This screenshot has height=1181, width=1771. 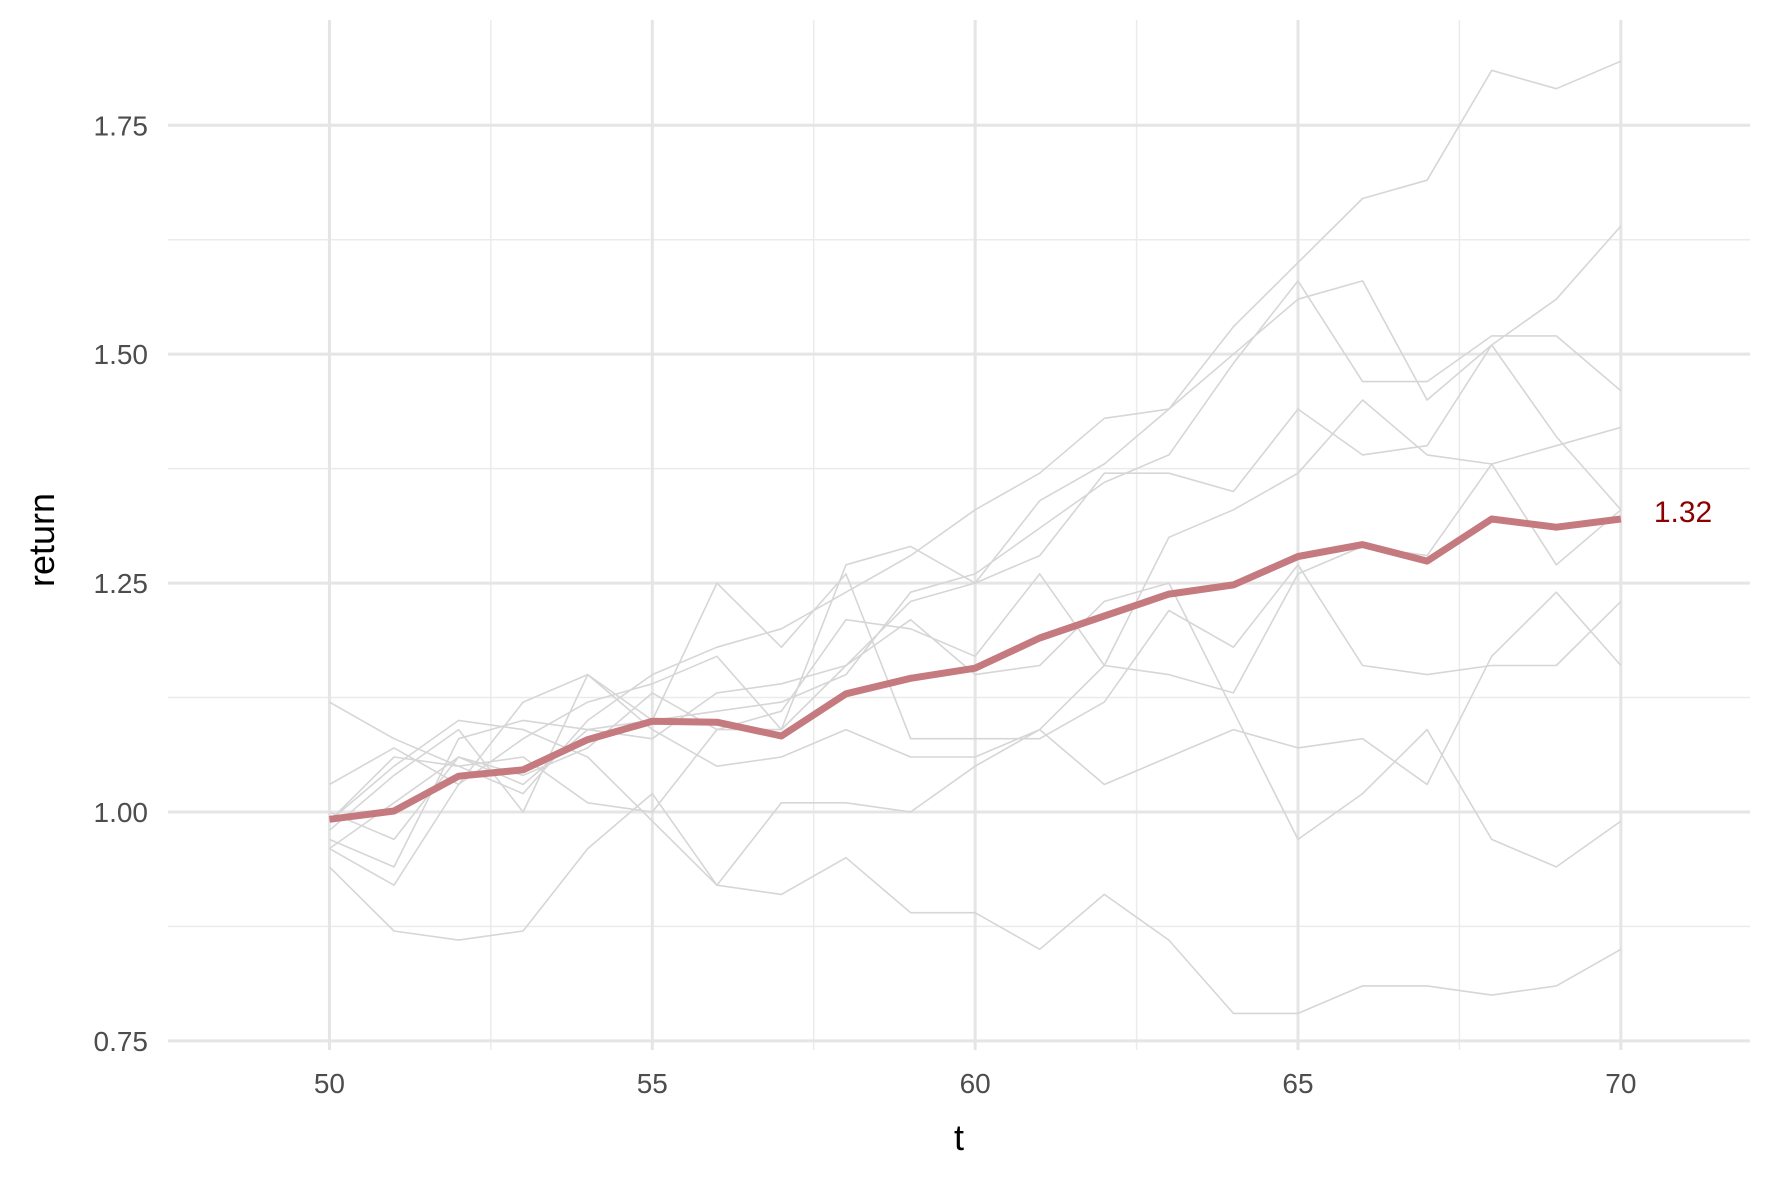 I want to click on y-tick-label: 0.75, so click(x=121, y=1041).